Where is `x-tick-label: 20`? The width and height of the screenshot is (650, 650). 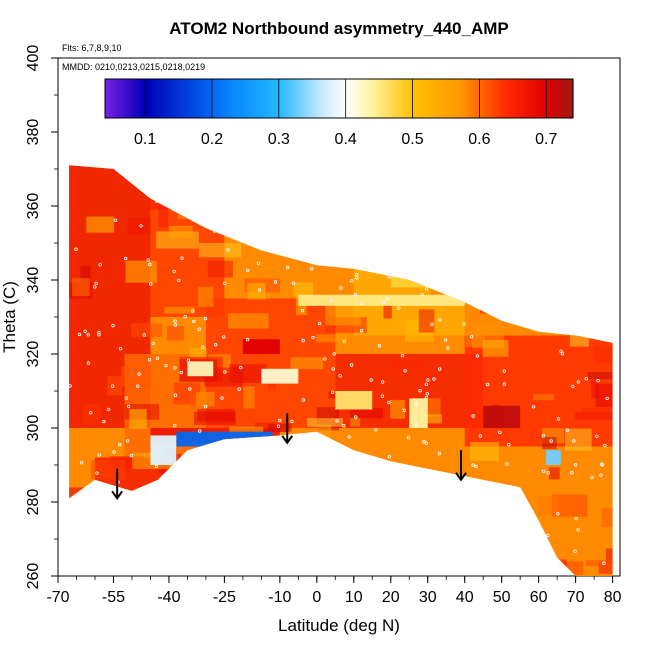
x-tick-label: 20 is located at coordinates (391, 597).